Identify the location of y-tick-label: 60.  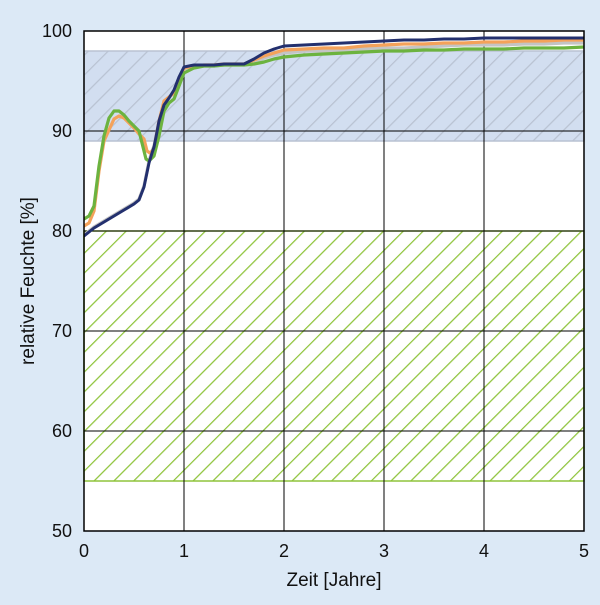
(62, 431).